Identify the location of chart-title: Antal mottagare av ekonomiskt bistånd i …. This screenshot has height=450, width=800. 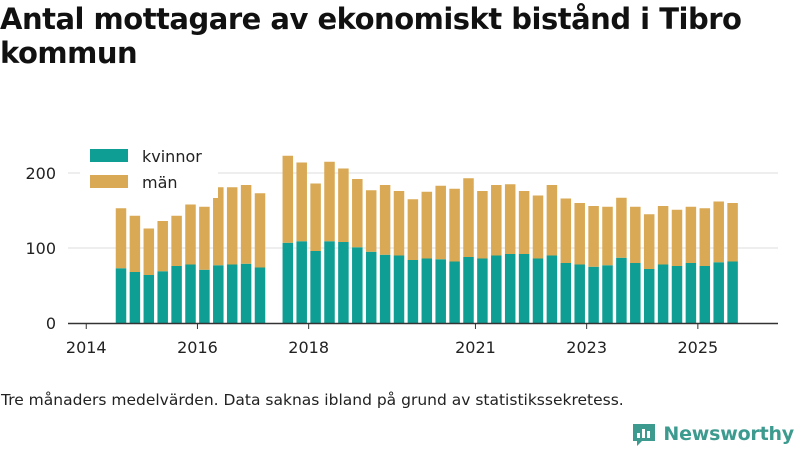
(371, 36).